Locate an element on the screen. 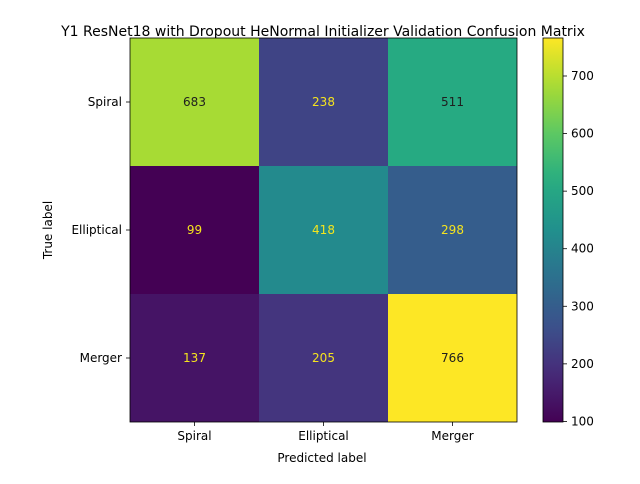 Image resolution: width=640 pixels, height=484 pixels. colorbar-tick-label: 200 is located at coordinates (582, 364).